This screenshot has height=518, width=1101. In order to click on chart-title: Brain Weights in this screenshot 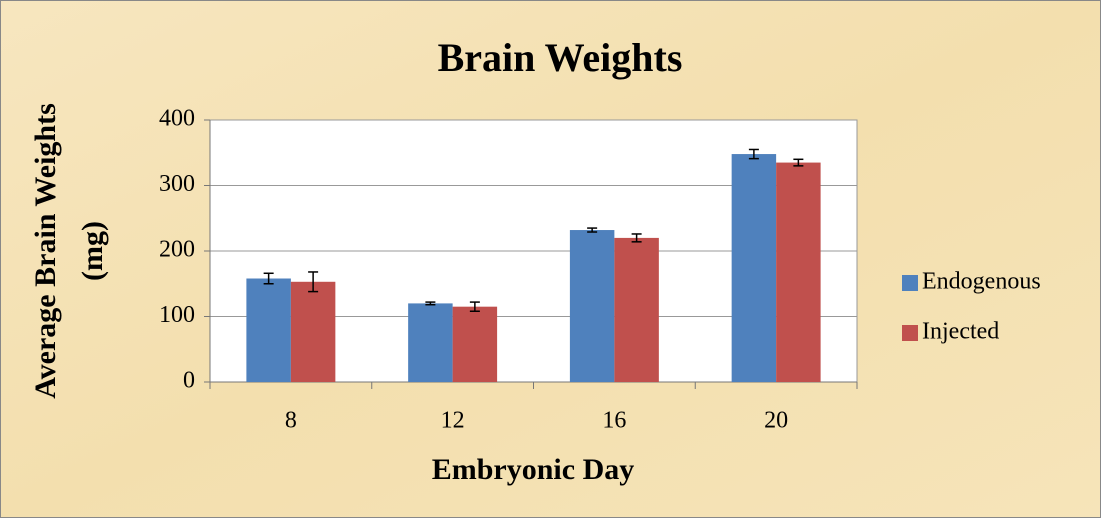, I will do `click(560, 57)`.